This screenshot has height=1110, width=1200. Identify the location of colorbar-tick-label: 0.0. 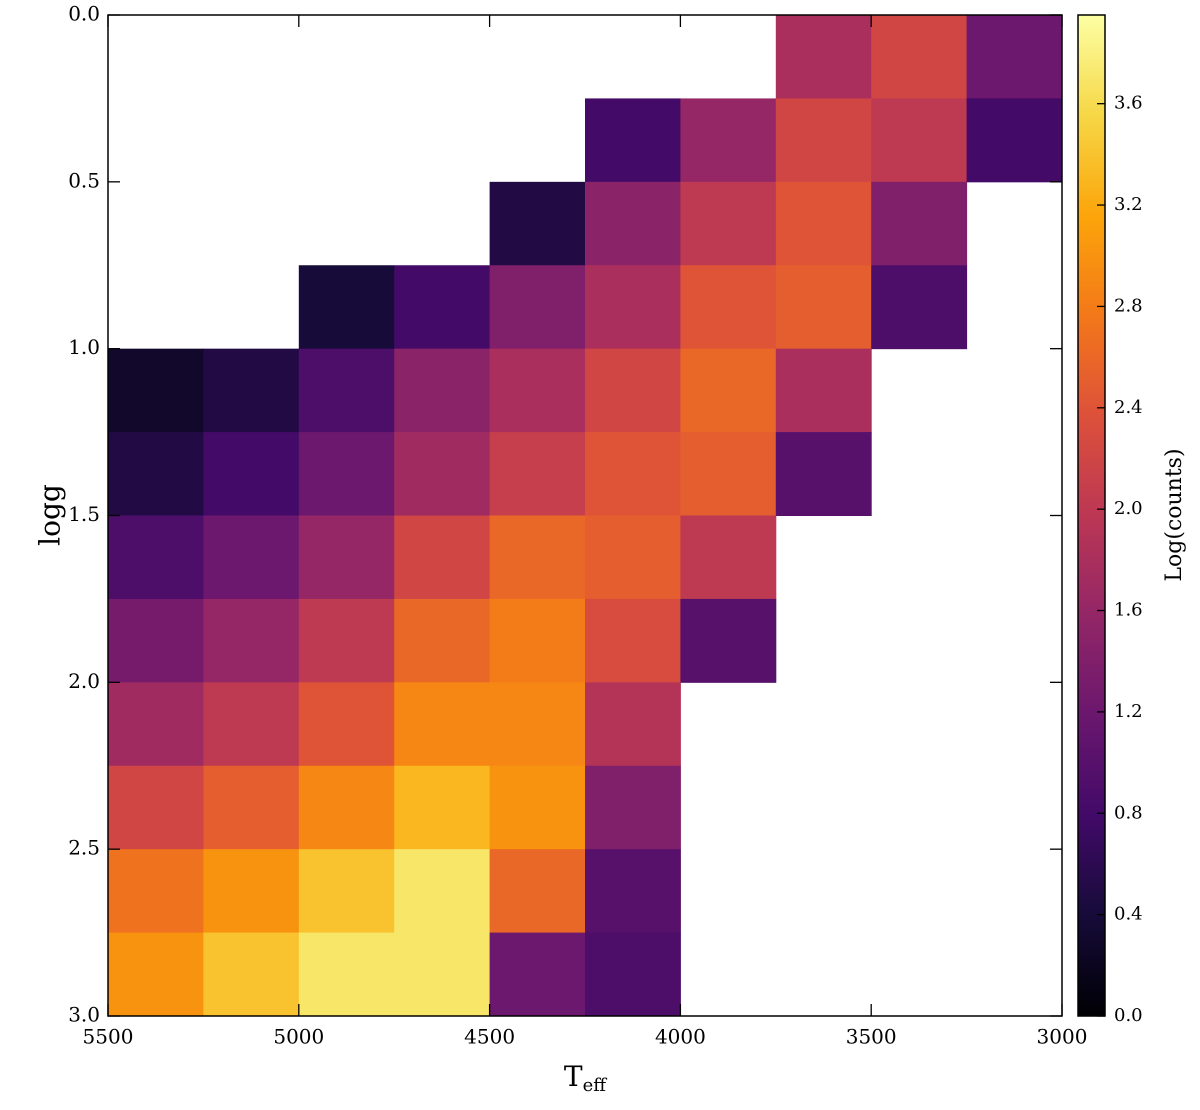
(1128, 1015).